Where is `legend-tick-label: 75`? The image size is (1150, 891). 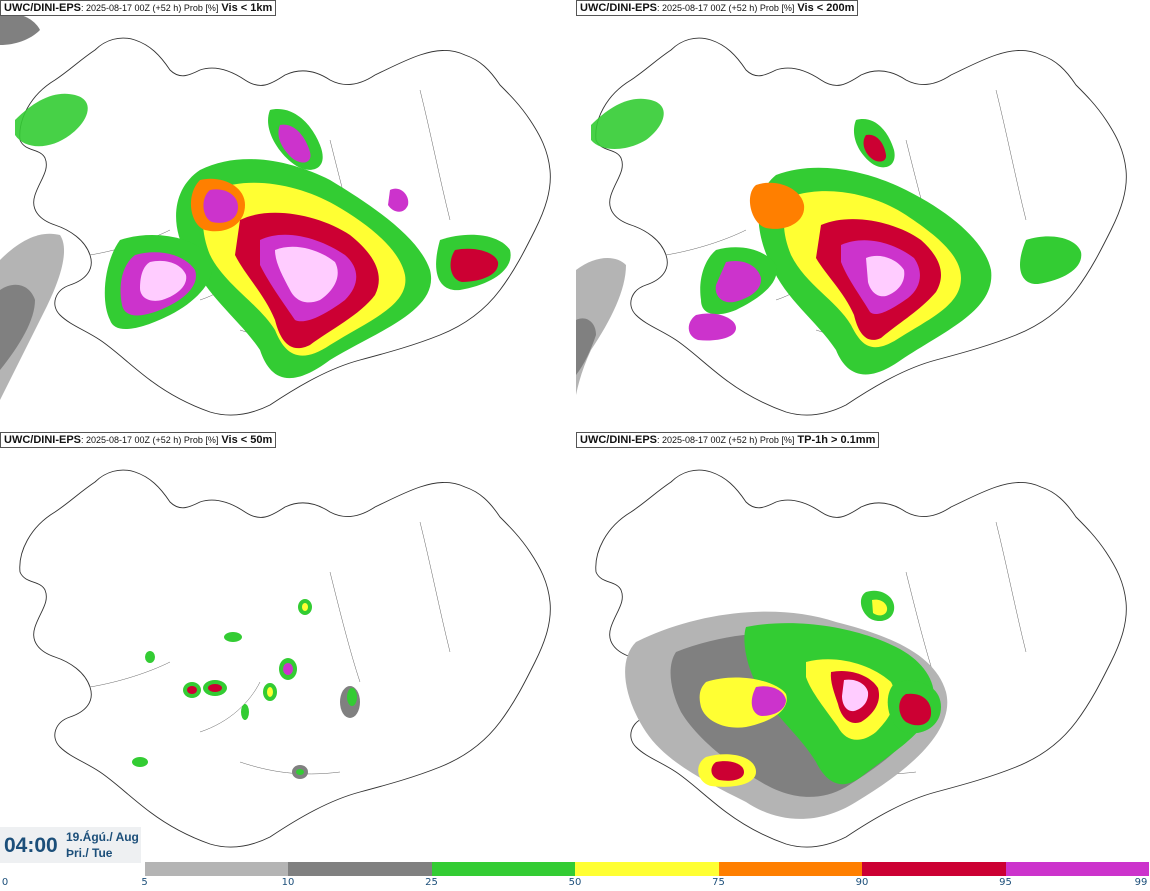
legend-tick-label: 75 is located at coordinates (718, 882).